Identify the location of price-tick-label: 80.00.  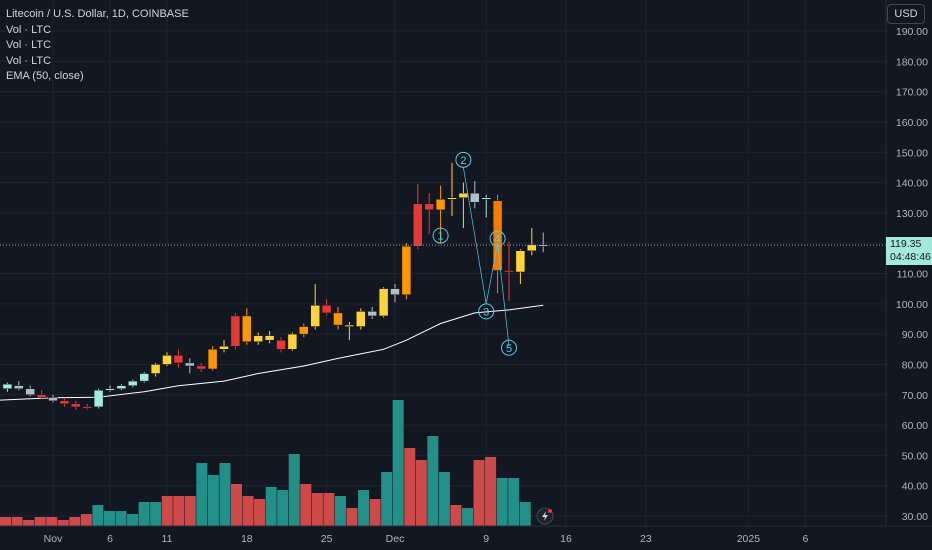
(915, 365).